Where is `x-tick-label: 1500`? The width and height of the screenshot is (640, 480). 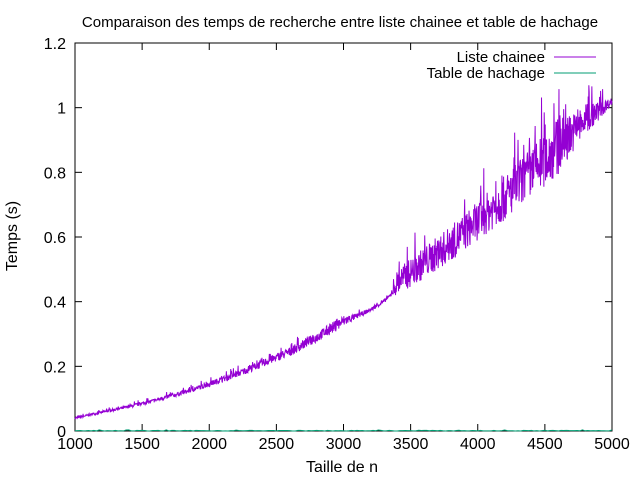
x-tick-label: 1500 is located at coordinates (142, 444).